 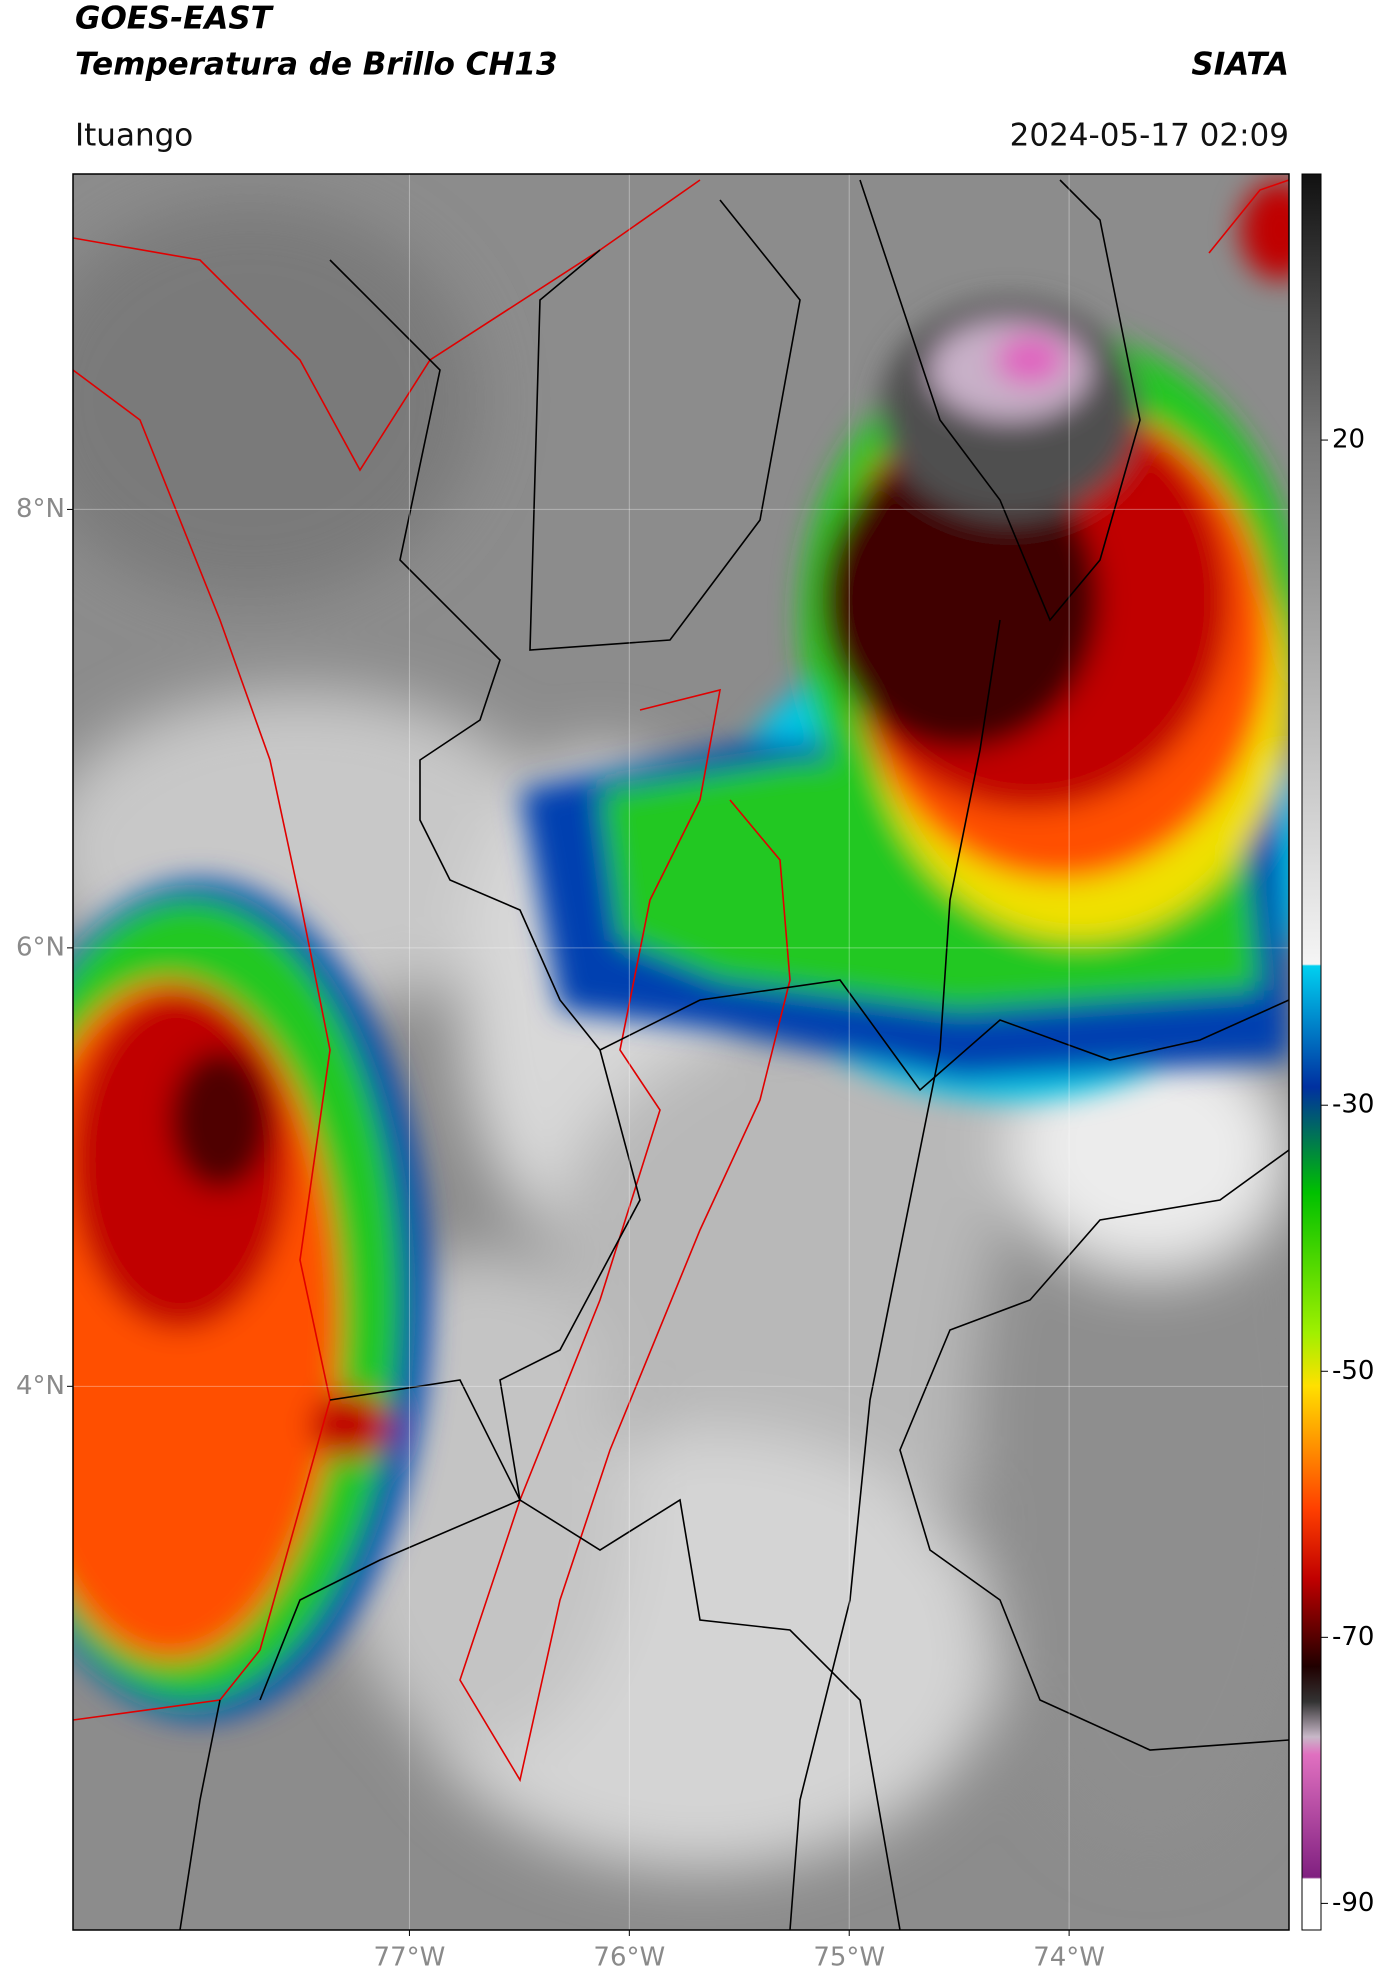 I want to click on colorbar-tick-label: -70, so click(x=1353, y=1637).